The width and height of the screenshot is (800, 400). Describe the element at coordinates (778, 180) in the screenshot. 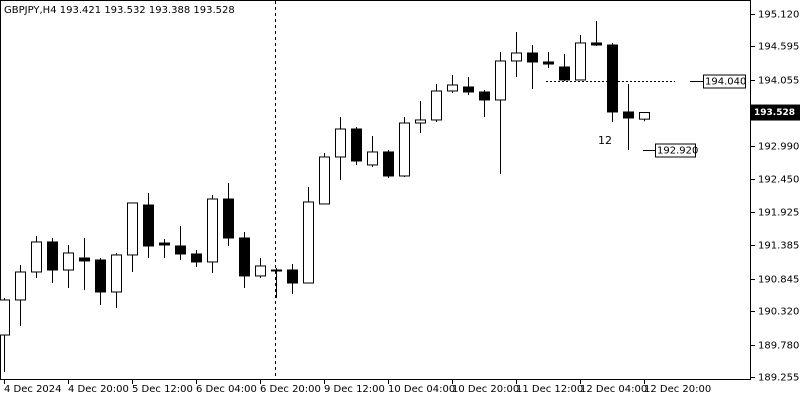

I see `y-tick-label: 192.450` at that location.